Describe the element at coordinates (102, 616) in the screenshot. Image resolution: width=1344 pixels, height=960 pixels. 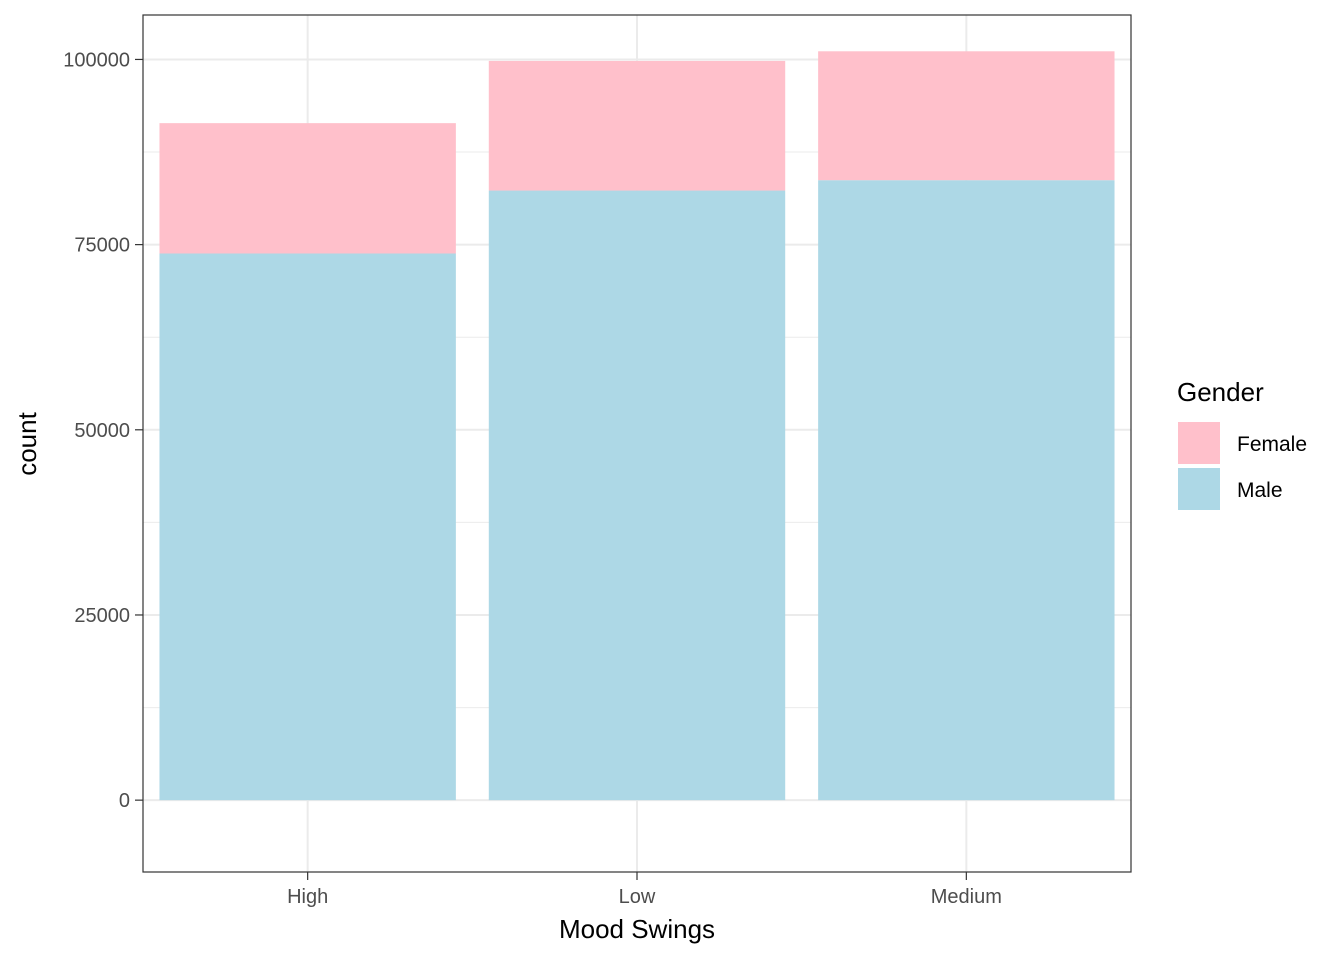
I see `y-tick-label: 25000` at that location.